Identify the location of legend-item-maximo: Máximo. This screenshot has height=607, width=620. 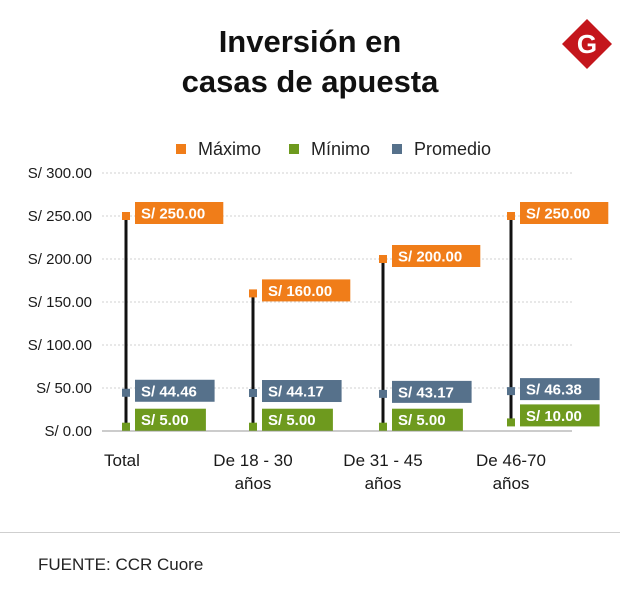
(218, 149).